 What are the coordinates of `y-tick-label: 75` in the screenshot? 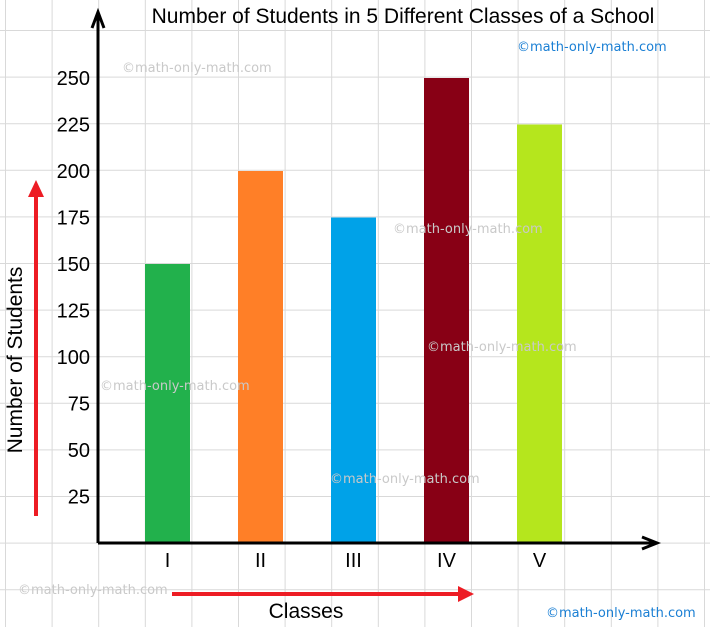 It's located at (79, 405).